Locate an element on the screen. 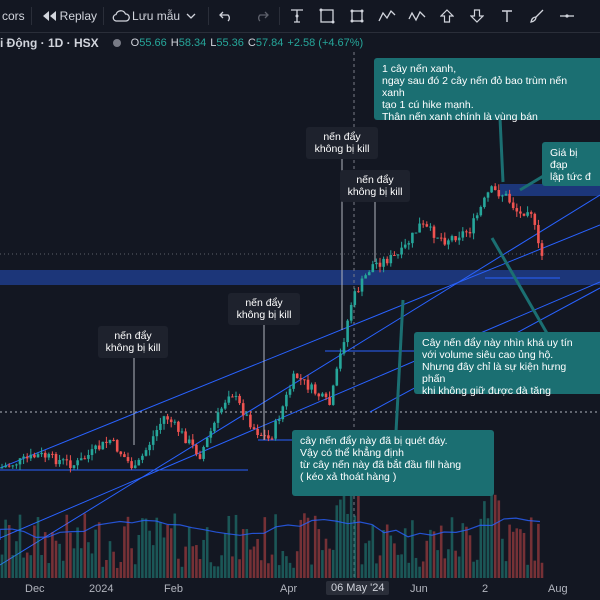 The height and width of the screenshot is (600, 600). annotation-push-candle-2: nến đẩy không bị kill is located at coordinates (375, 186).